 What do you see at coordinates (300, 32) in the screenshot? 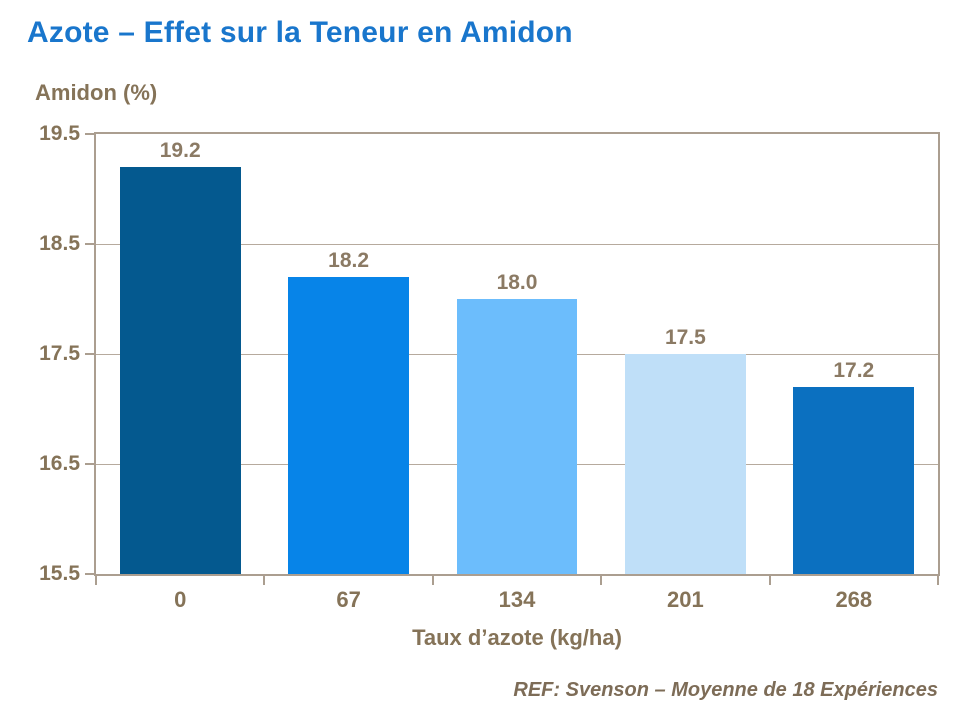
I see `chart-title: Azote – Effet sur la Teneur en Amidon` at bounding box center [300, 32].